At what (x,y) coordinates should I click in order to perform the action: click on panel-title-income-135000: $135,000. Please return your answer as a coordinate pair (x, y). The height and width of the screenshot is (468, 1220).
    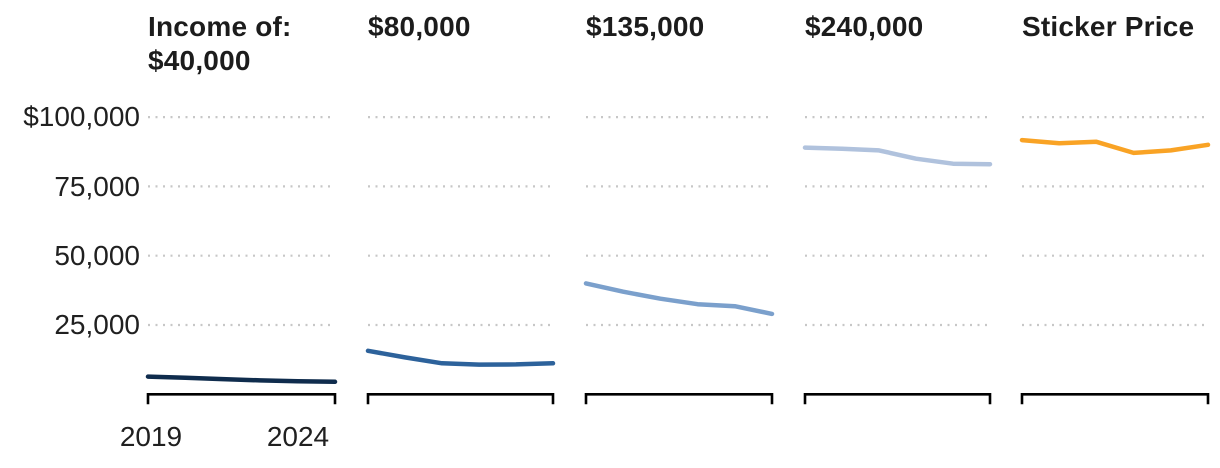
    Looking at the image, I should click on (692, 27).